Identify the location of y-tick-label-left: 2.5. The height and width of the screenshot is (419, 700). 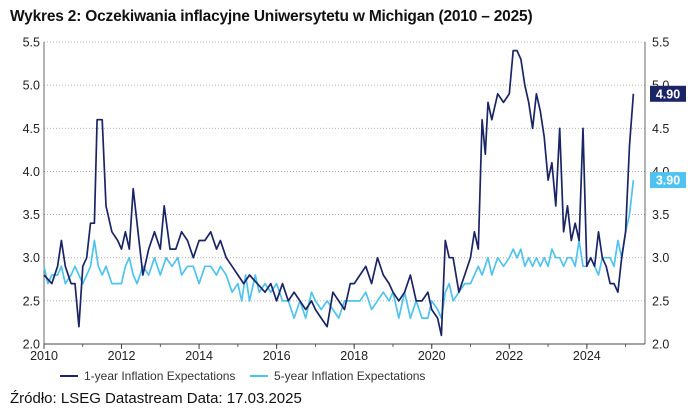
(31, 301).